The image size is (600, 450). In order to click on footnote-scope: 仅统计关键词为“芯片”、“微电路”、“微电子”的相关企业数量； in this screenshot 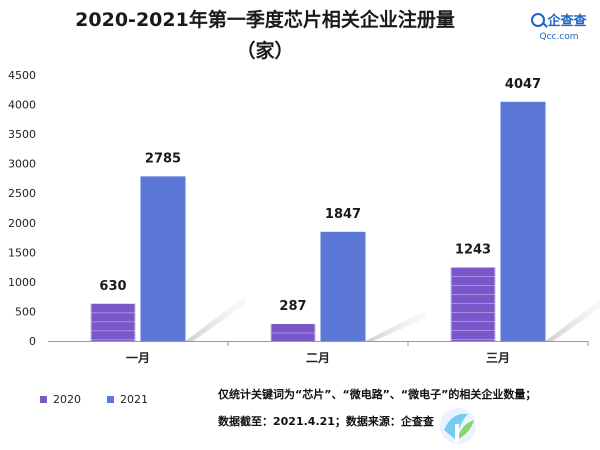, I will do `click(377, 394)`.